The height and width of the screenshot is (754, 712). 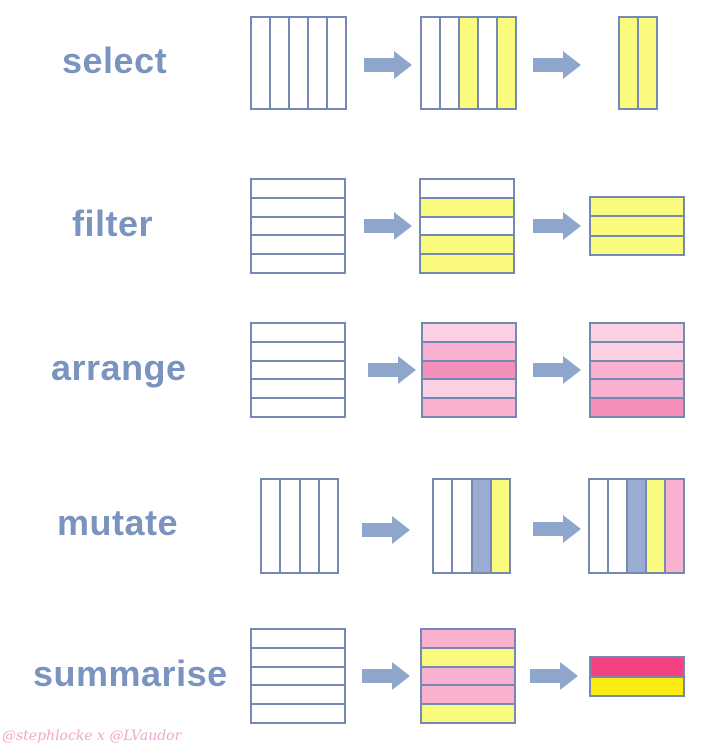 What do you see at coordinates (92, 736) in the screenshot?
I see `credit-text: @stephlocke x @LVaudor` at bounding box center [92, 736].